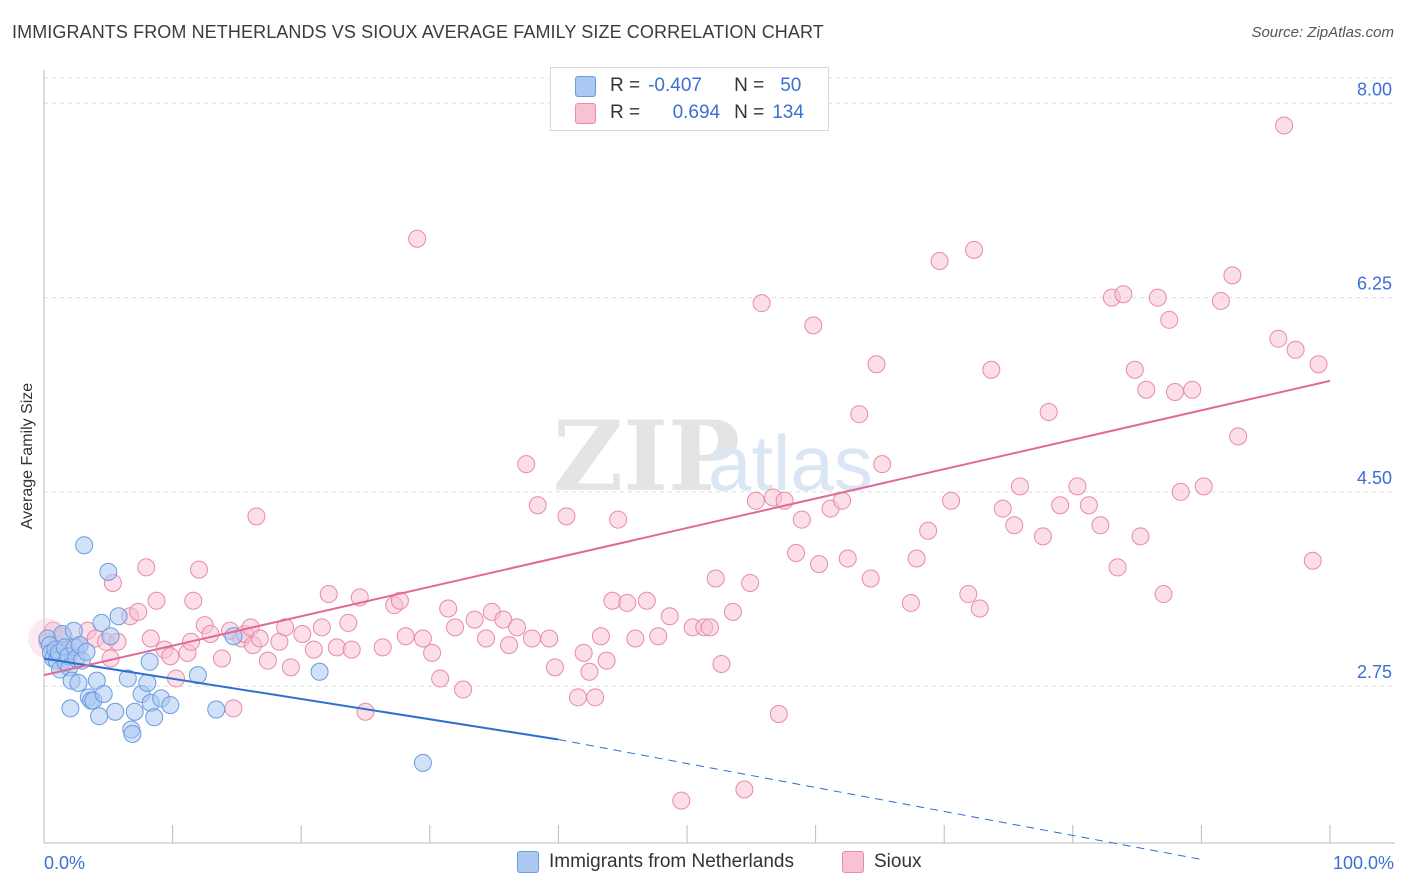 The height and width of the screenshot is (892, 1406). What do you see at coordinates (1374, 672) in the screenshot?
I see `y-tick-label: 2.75` at bounding box center [1374, 672].